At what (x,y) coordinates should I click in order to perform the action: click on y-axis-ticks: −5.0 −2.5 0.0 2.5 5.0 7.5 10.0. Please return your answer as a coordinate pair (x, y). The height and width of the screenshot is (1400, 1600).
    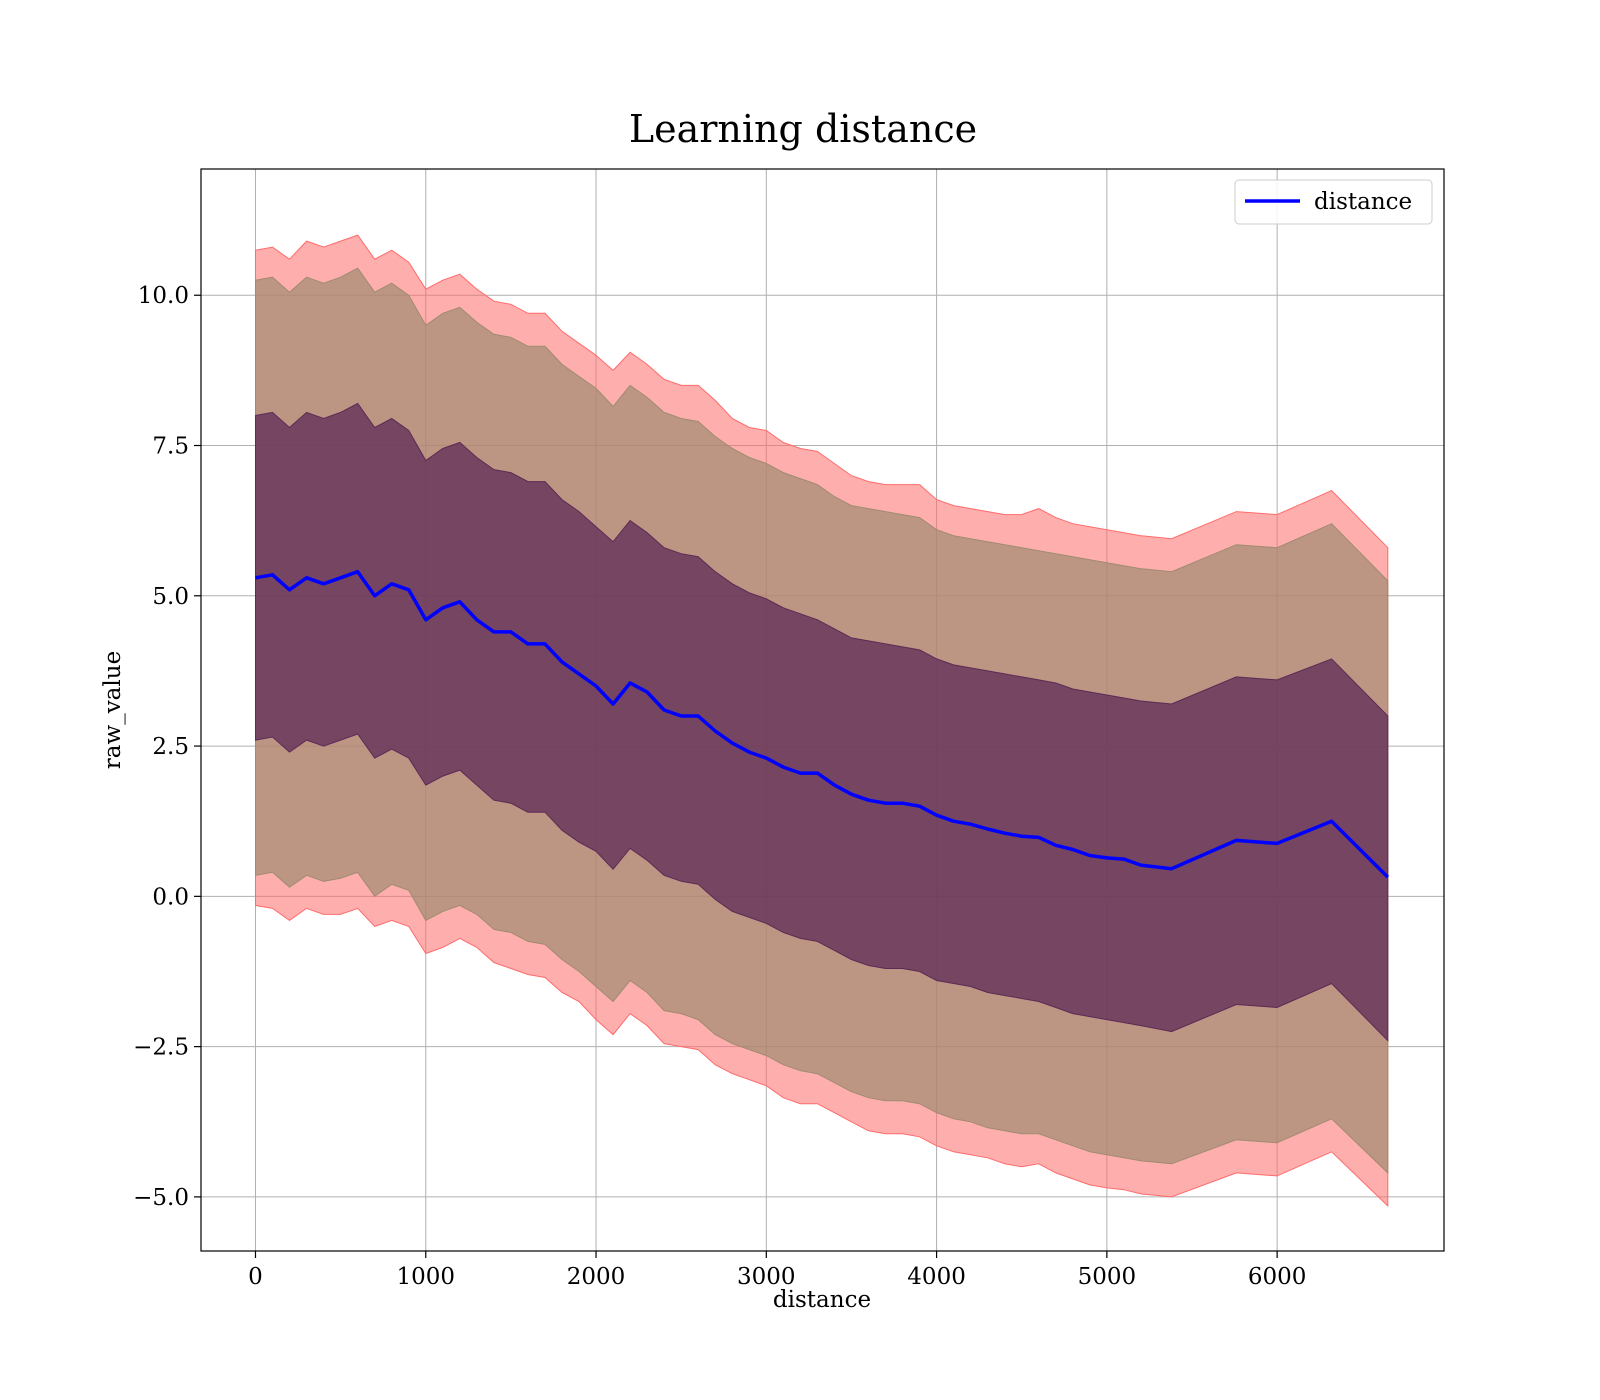
    Looking at the image, I should click on (167, 747).